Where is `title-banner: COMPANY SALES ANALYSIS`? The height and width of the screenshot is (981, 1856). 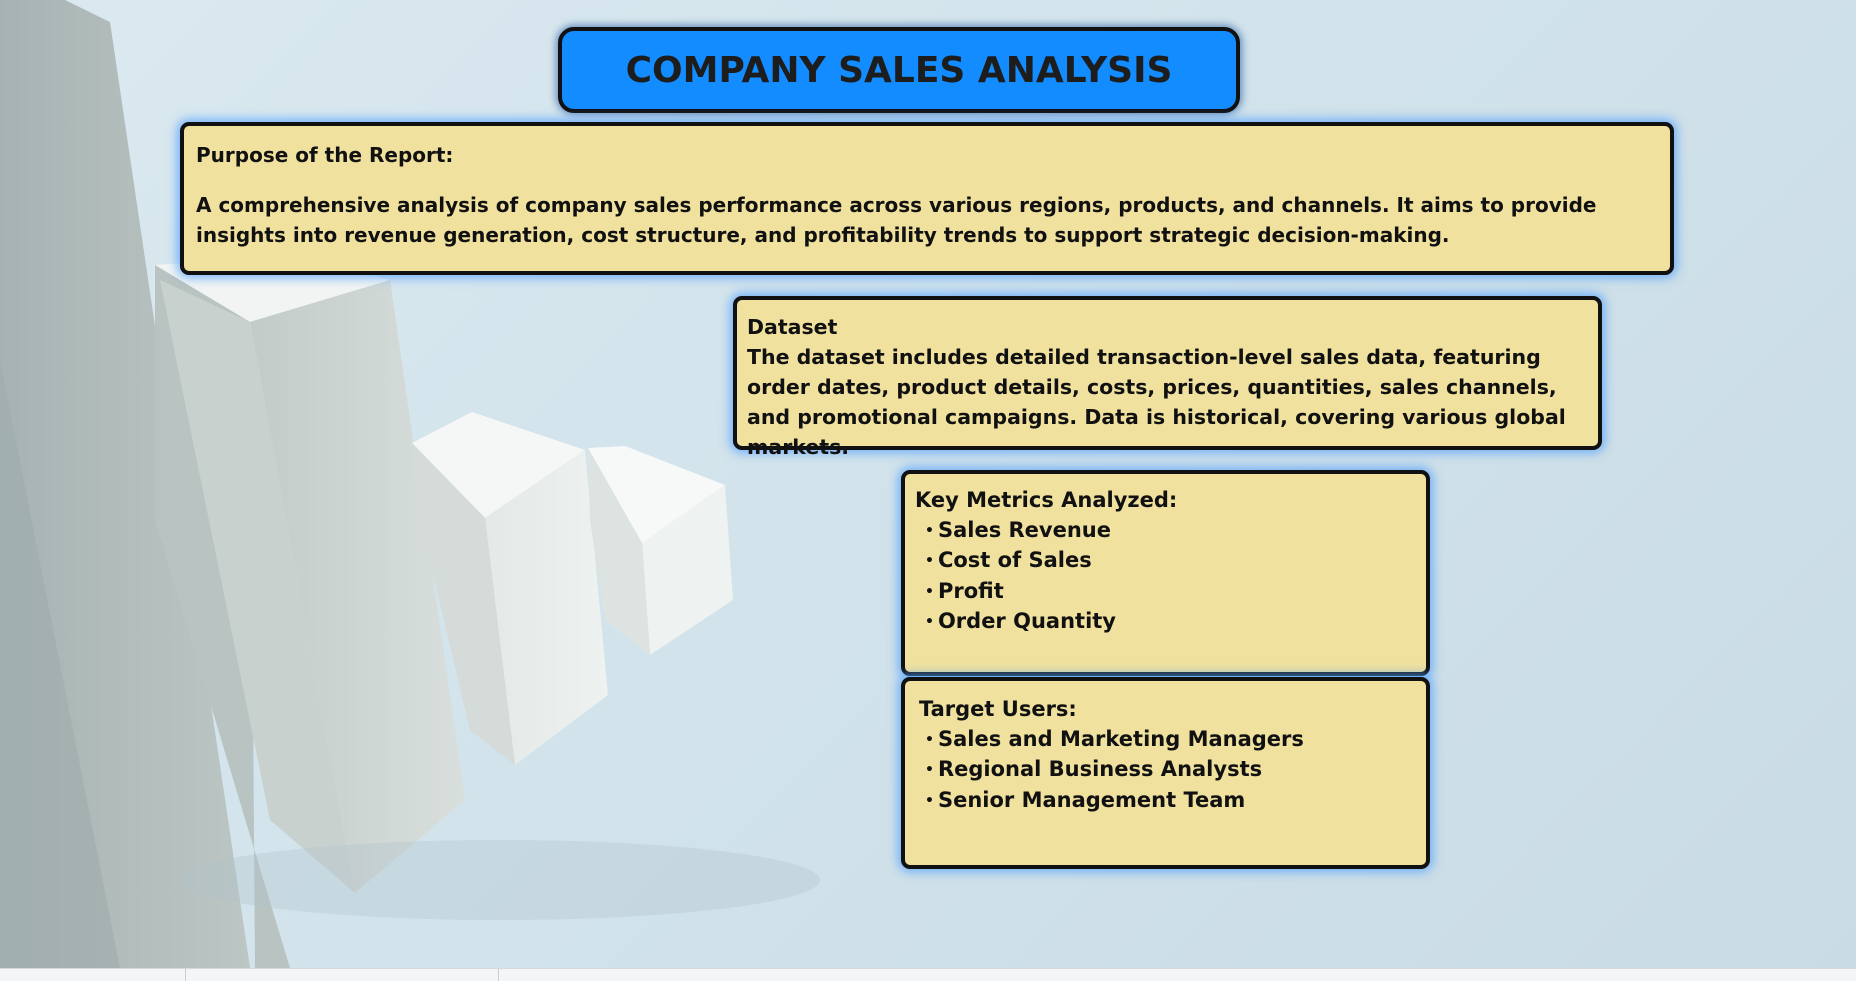 title-banner: COMPANY SALES ANALYSIS is located at coordinates (899, 70).